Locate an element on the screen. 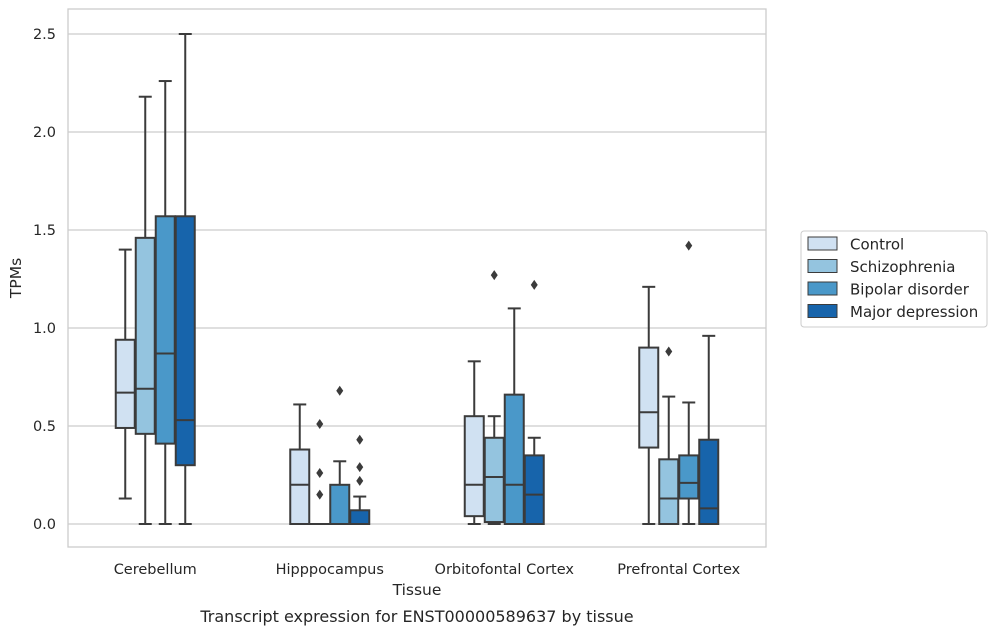 The width and height of the screenshot is (997, 634). legend-label: Control is located at coordinates (877, 245).